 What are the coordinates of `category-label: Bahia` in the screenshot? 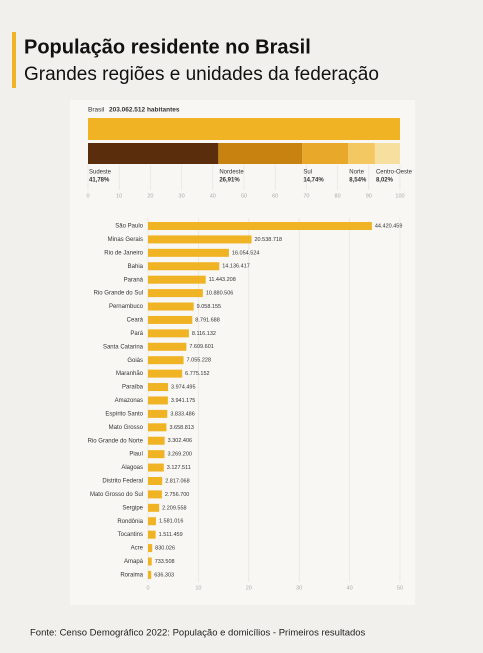 It's located at (136, 267).